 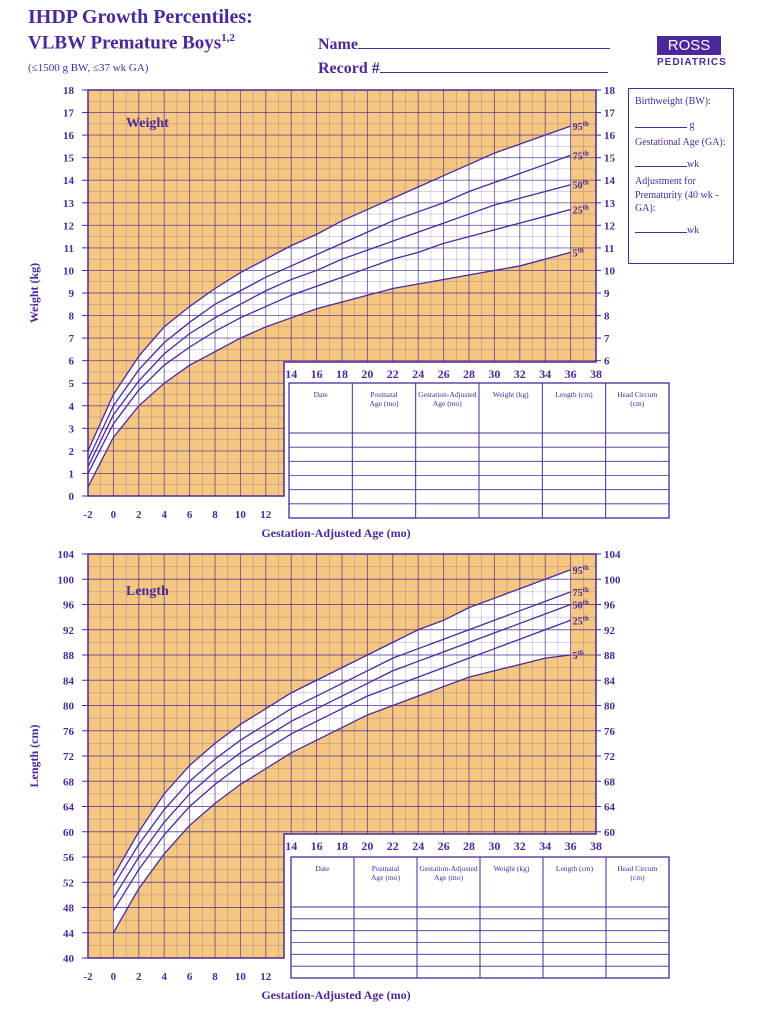 I want to click on ross-logo: ROSS PEDIATRICS, so click(x=692, y=52).